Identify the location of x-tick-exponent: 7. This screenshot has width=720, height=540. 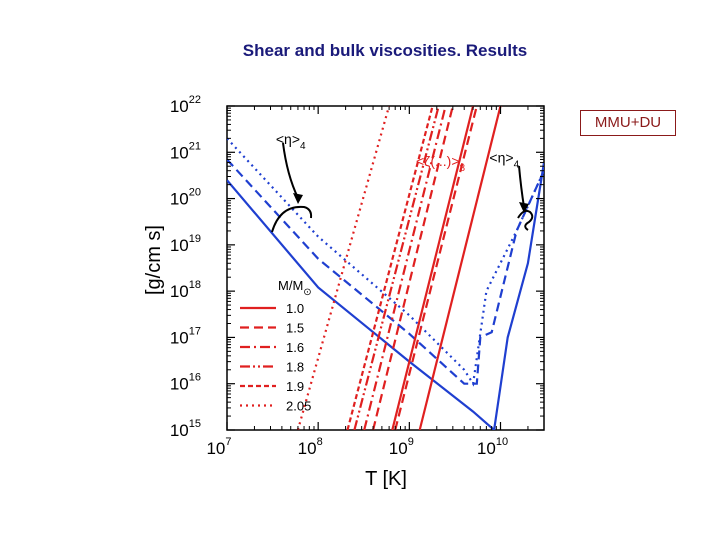
(228, 442).